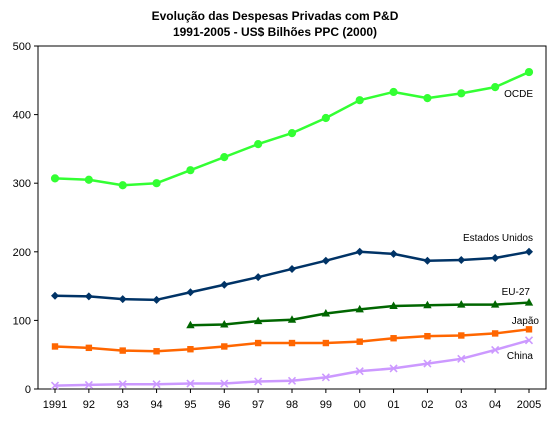  I want to click on x-tick-label: 03, so click(461, 405).